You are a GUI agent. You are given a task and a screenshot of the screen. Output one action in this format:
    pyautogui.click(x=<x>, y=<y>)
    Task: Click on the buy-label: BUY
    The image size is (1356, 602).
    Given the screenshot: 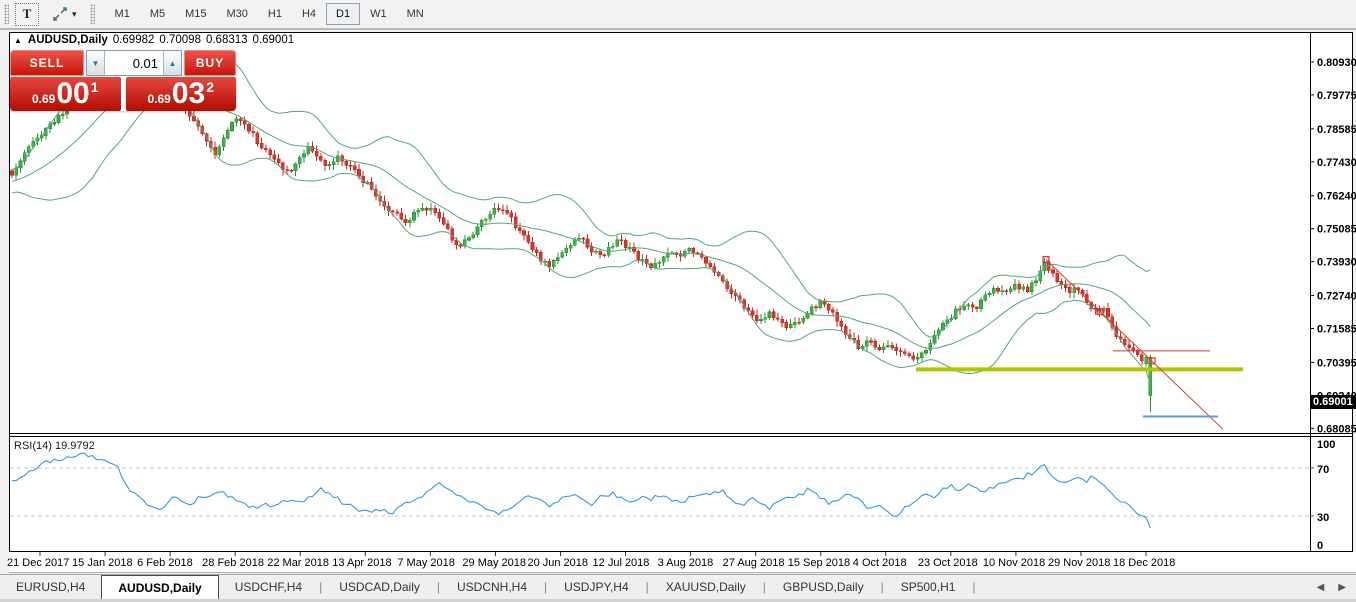 What is the action you would take?
    pyautogui.click(x=210, y=63)
    